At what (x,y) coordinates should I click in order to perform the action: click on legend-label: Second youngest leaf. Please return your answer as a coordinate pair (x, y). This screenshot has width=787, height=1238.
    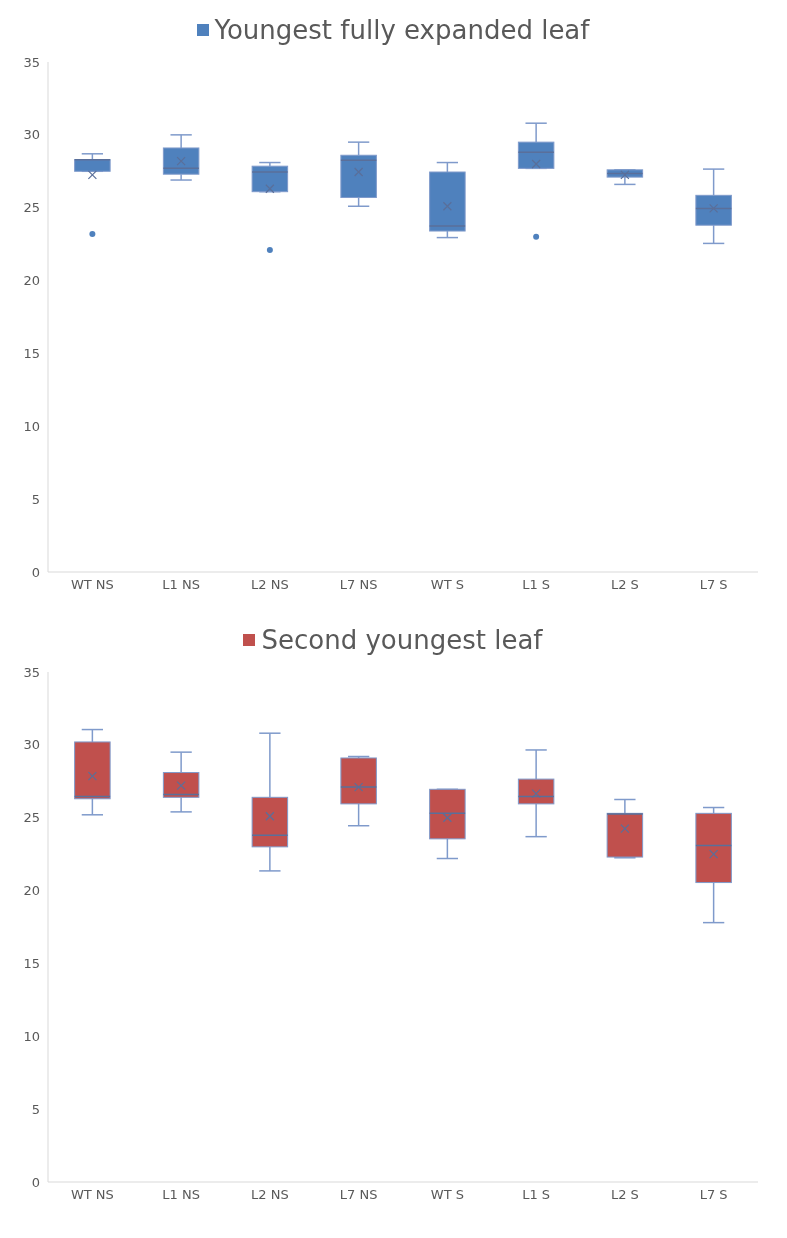
    Looking at the image, I should click on (402, 640).